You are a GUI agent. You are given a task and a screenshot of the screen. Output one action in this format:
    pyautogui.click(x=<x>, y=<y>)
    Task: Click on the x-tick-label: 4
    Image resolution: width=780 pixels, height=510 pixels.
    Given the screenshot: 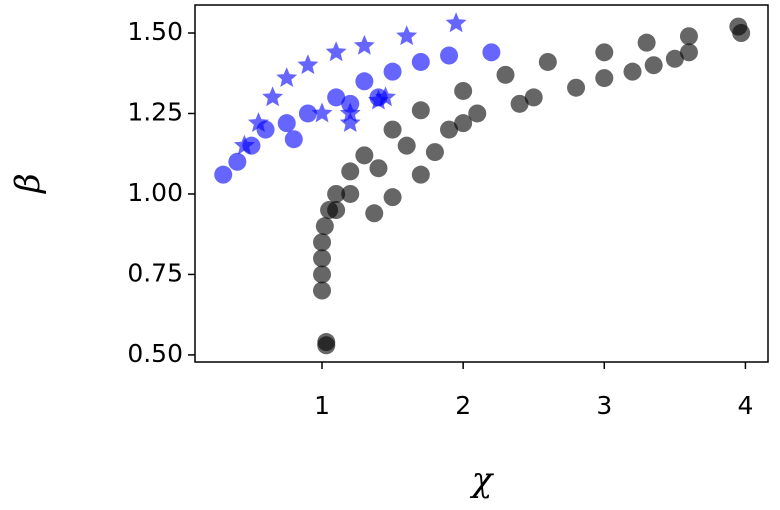 What is the action you would take?
    pyautogui.click(x=745, y=405)
    